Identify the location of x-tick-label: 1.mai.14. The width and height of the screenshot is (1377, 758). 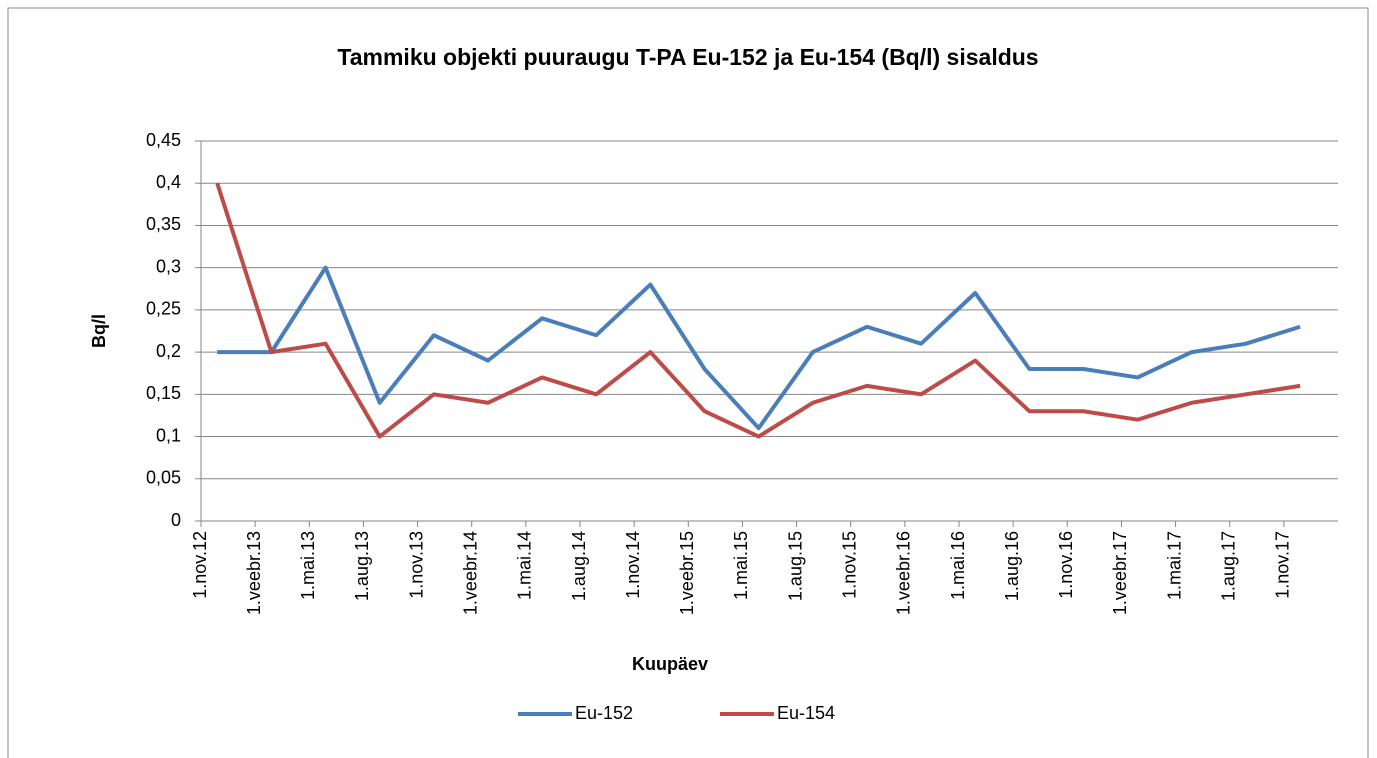
(525, 565).